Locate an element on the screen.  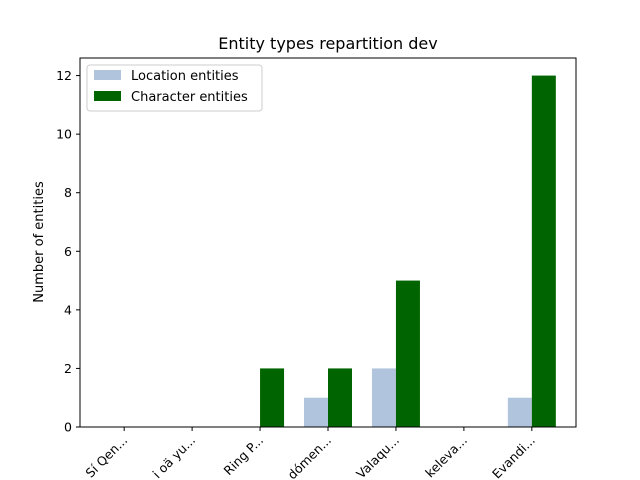
y-tick-label: 10 is located at coordinates (64, 134).